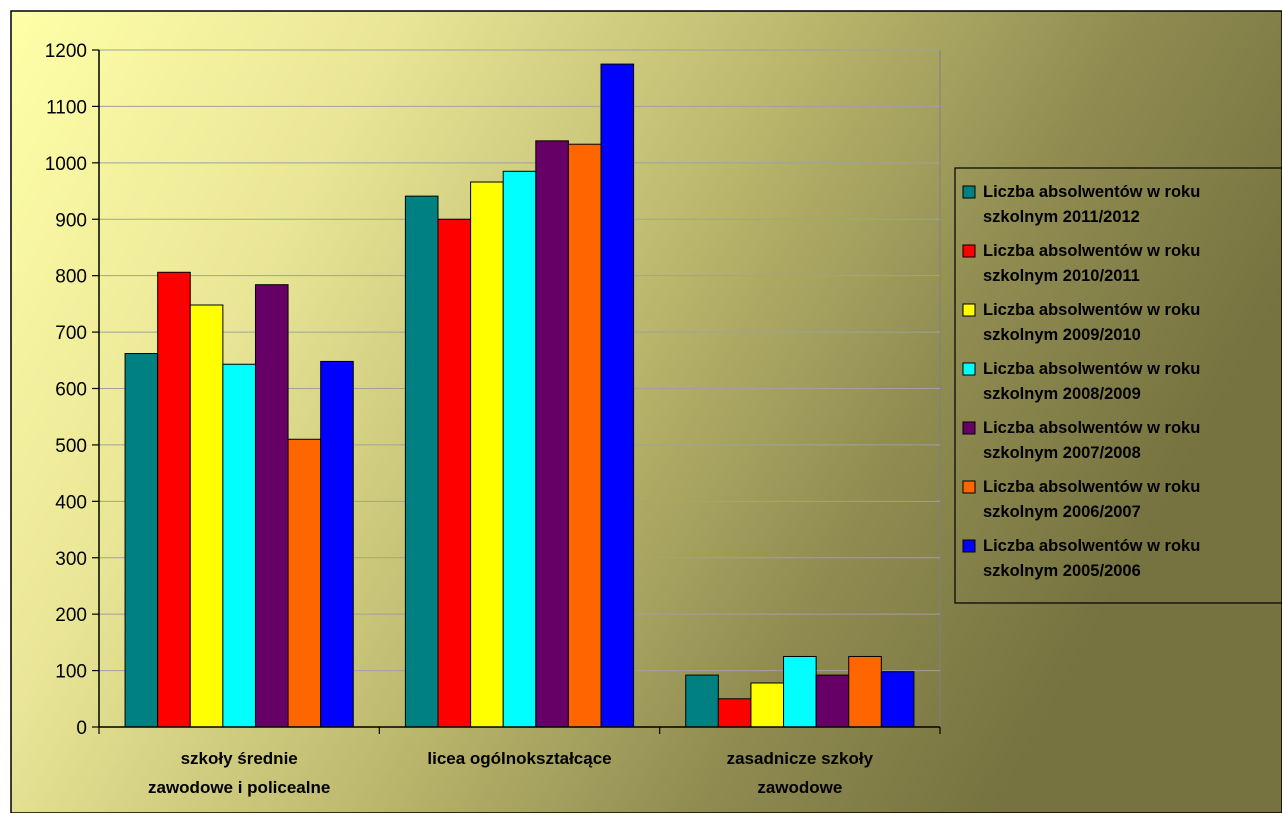 This screenshot has width=1282, height=813. What do you see at coordinates (71, 615) in the screenshot?
I see `y-tick-label: 200` at bounding box center [71, 615].